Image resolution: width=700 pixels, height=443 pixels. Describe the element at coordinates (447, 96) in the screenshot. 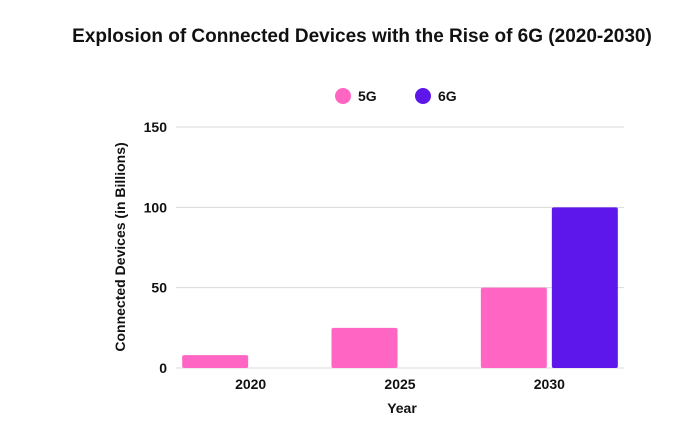

I see `legend-label-6g: 6G` at that location.